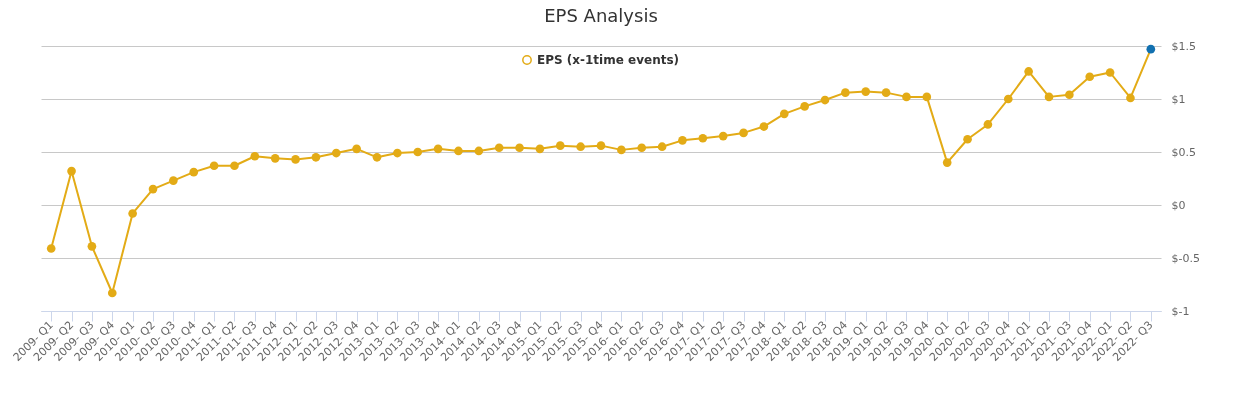 The image size is (1248, 405). What do you see at coordinates (1180, 311) in the screenshot?
I see `y-tick-label: $-1` at bounding box center [1180, 311].